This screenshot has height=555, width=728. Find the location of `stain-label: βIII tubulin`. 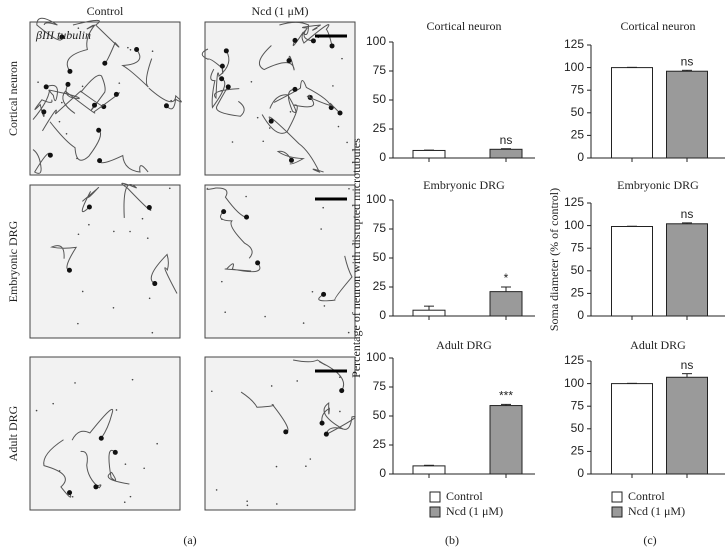

stain-label: βIII tubulin is located at coordinates (63, 35).